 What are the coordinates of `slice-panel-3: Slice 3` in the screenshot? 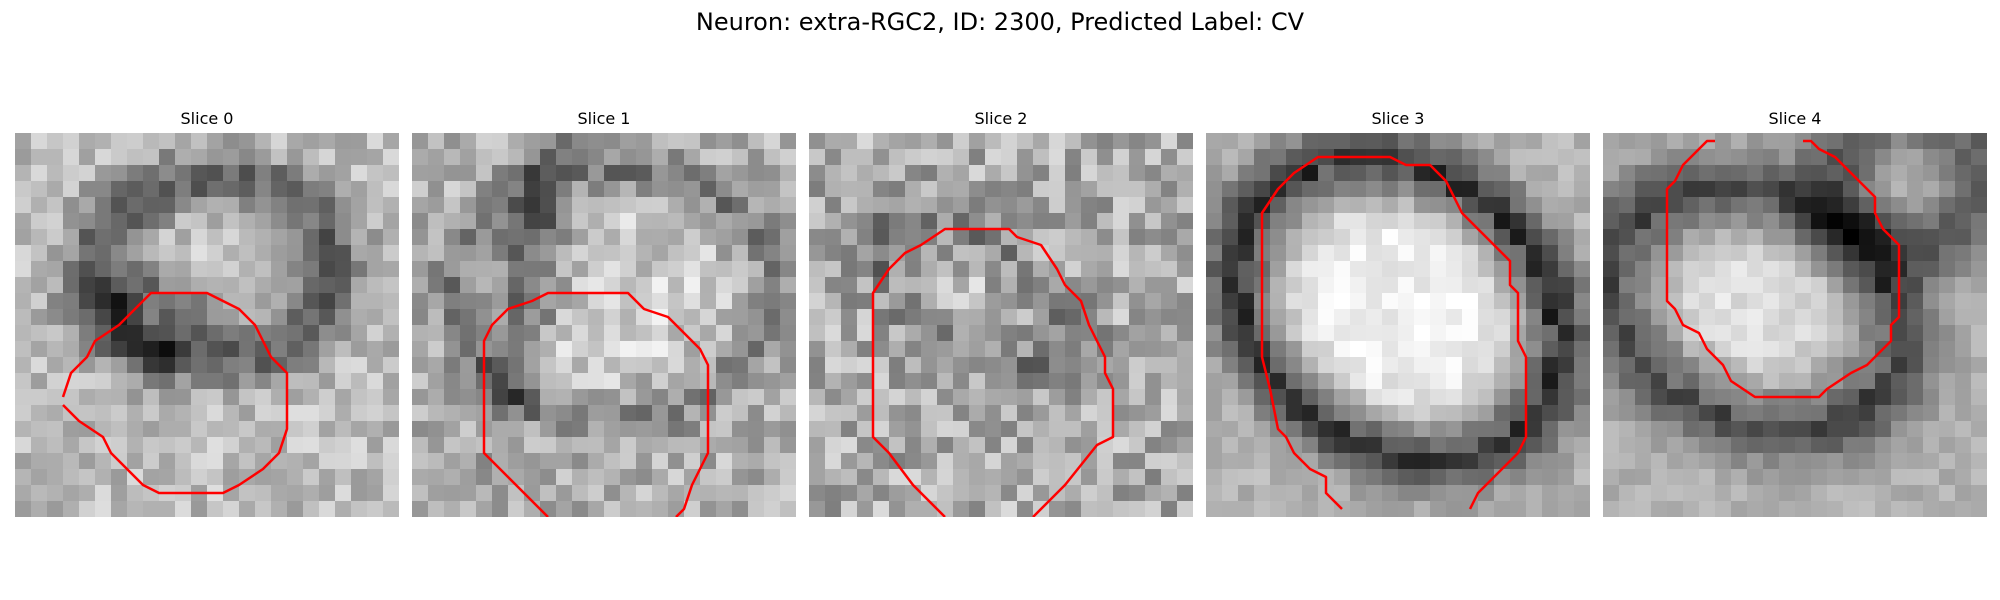 It's located at (1398, 312).